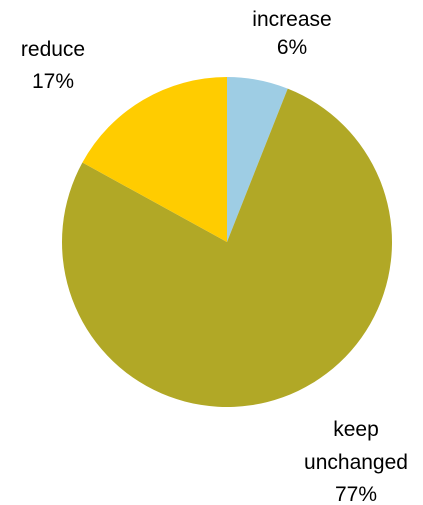  I want to click on slice-label-keep-unchanged-percent: 77%, so click(356, 494).